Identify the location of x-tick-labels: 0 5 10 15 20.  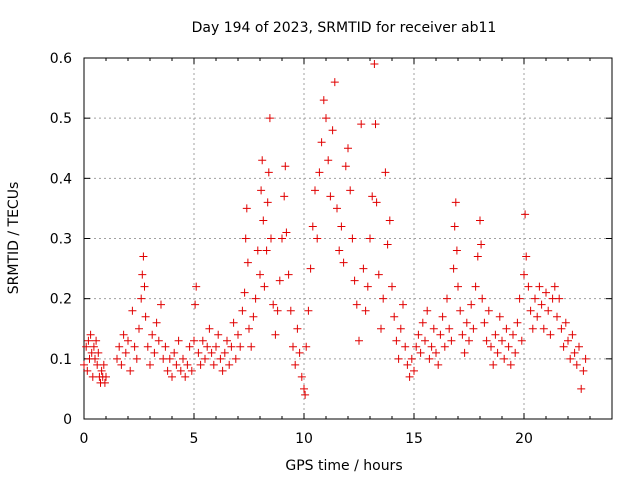
(306, 439).